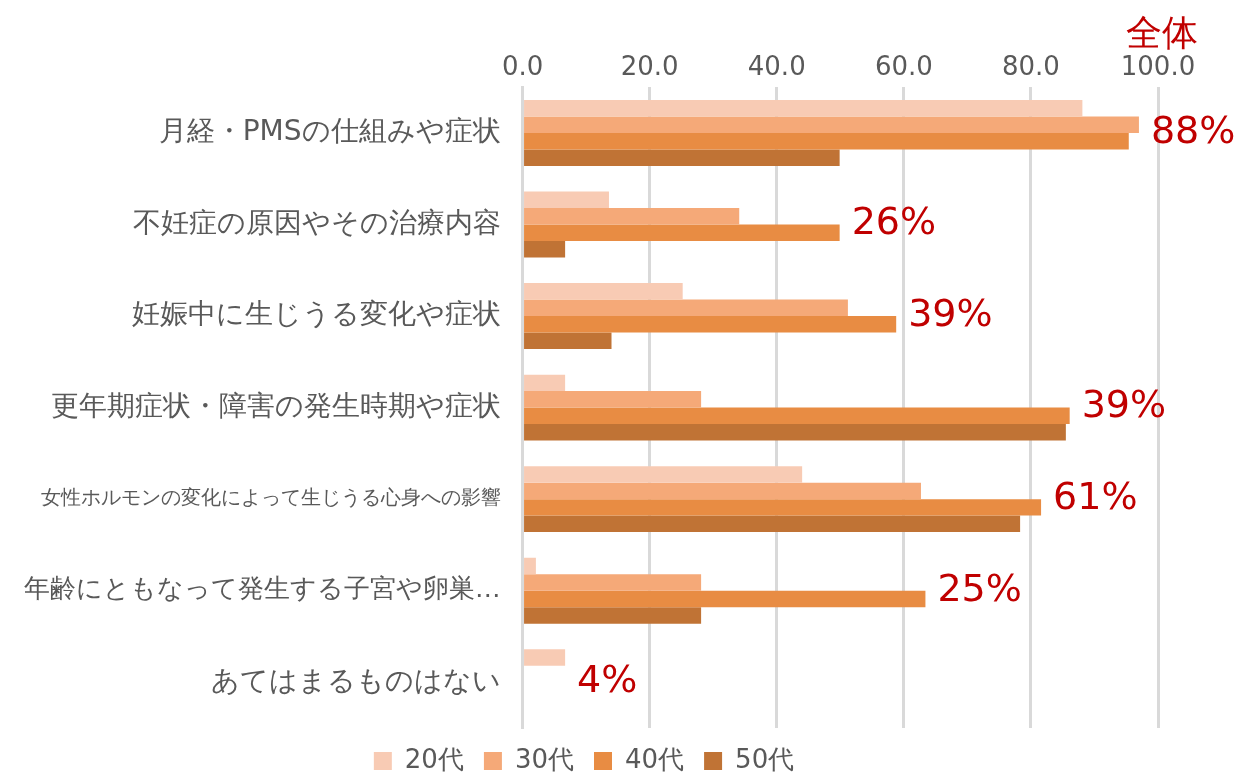 Image resolution: width=1258 pixels, height=784 pixels. Describe the element at coordinates (275, 405) in the screenshot. I see `y-tick-label: 更年期症状・障害の発生時期や症状` at that location.